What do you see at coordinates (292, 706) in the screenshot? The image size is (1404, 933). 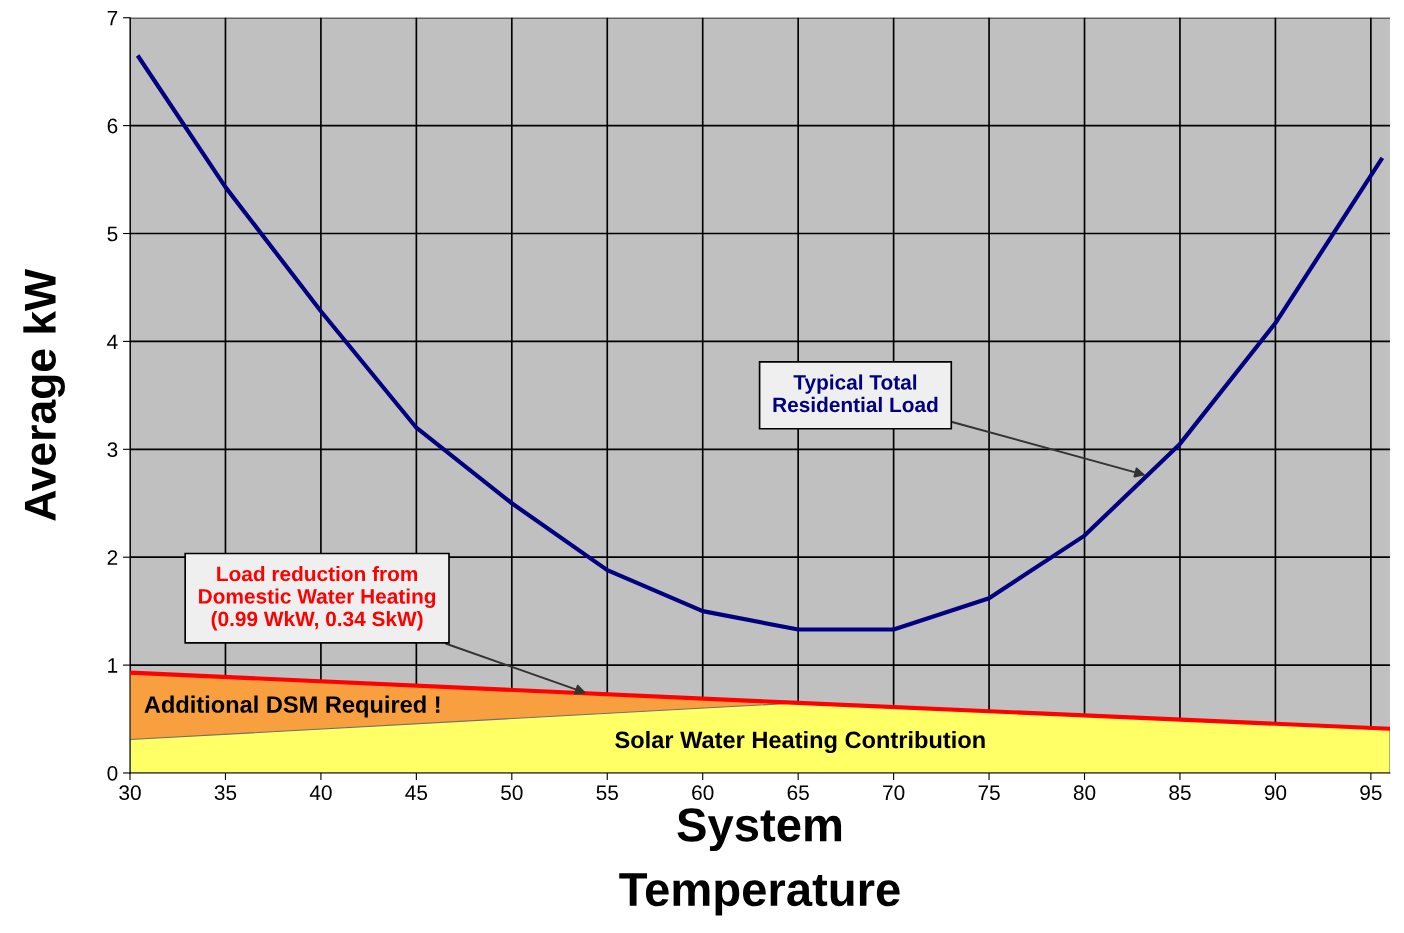 I see `annotation: Additional DSM Required !` at bounding box center [292, 706].